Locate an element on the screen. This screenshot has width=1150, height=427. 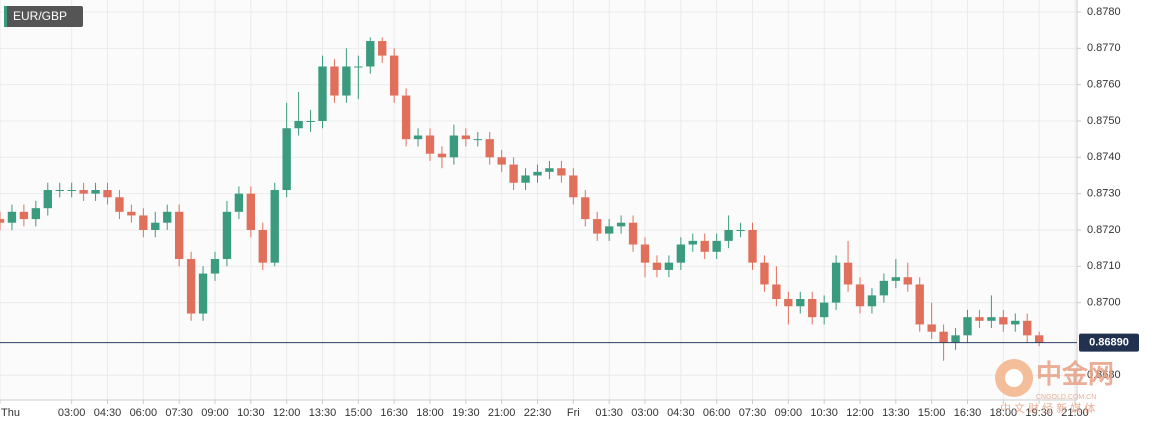
y-tick-label: 0.8770 is located at coordinates (1104, 48).